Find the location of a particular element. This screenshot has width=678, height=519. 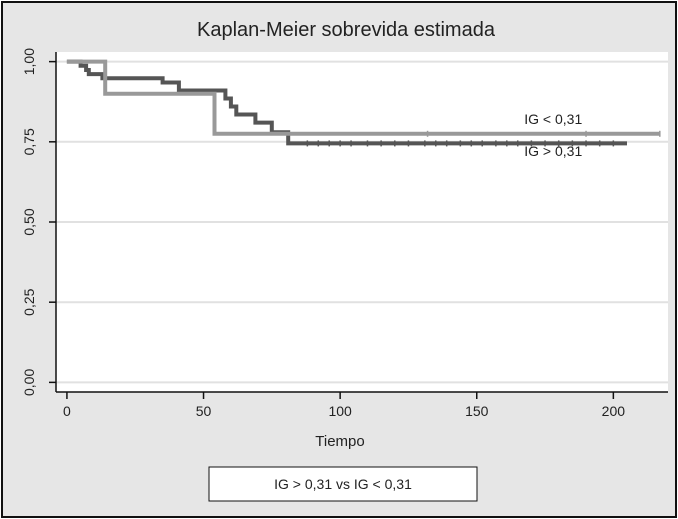

legend-box is located at coordinates (343, 484).